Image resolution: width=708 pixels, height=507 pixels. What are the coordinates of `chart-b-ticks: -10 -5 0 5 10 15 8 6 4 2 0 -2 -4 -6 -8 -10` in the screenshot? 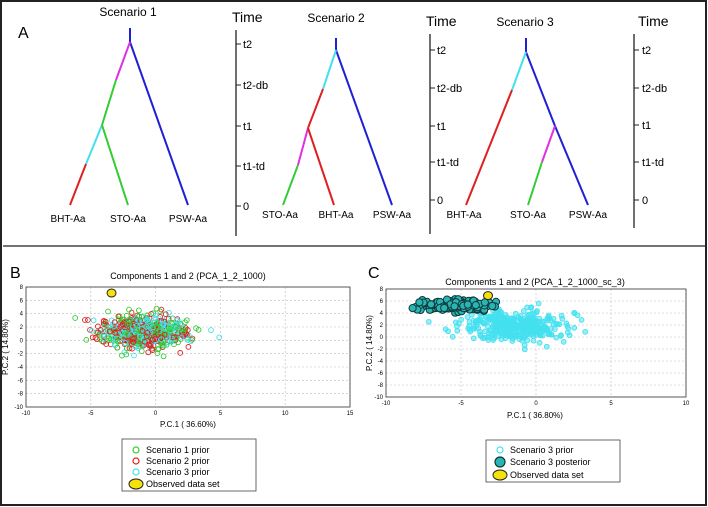 It's located at (184, 351).